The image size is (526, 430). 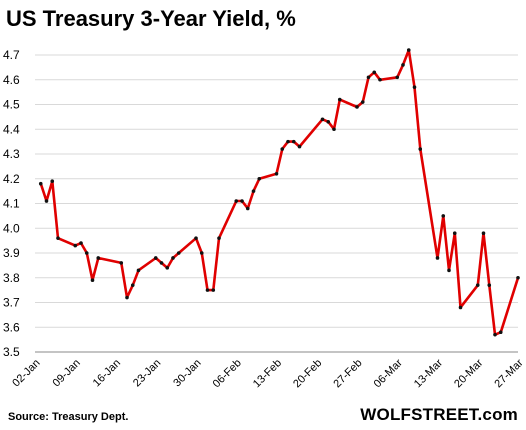 I want to click on x-tick-label: 30-Jan, so click(x=187, y=373).